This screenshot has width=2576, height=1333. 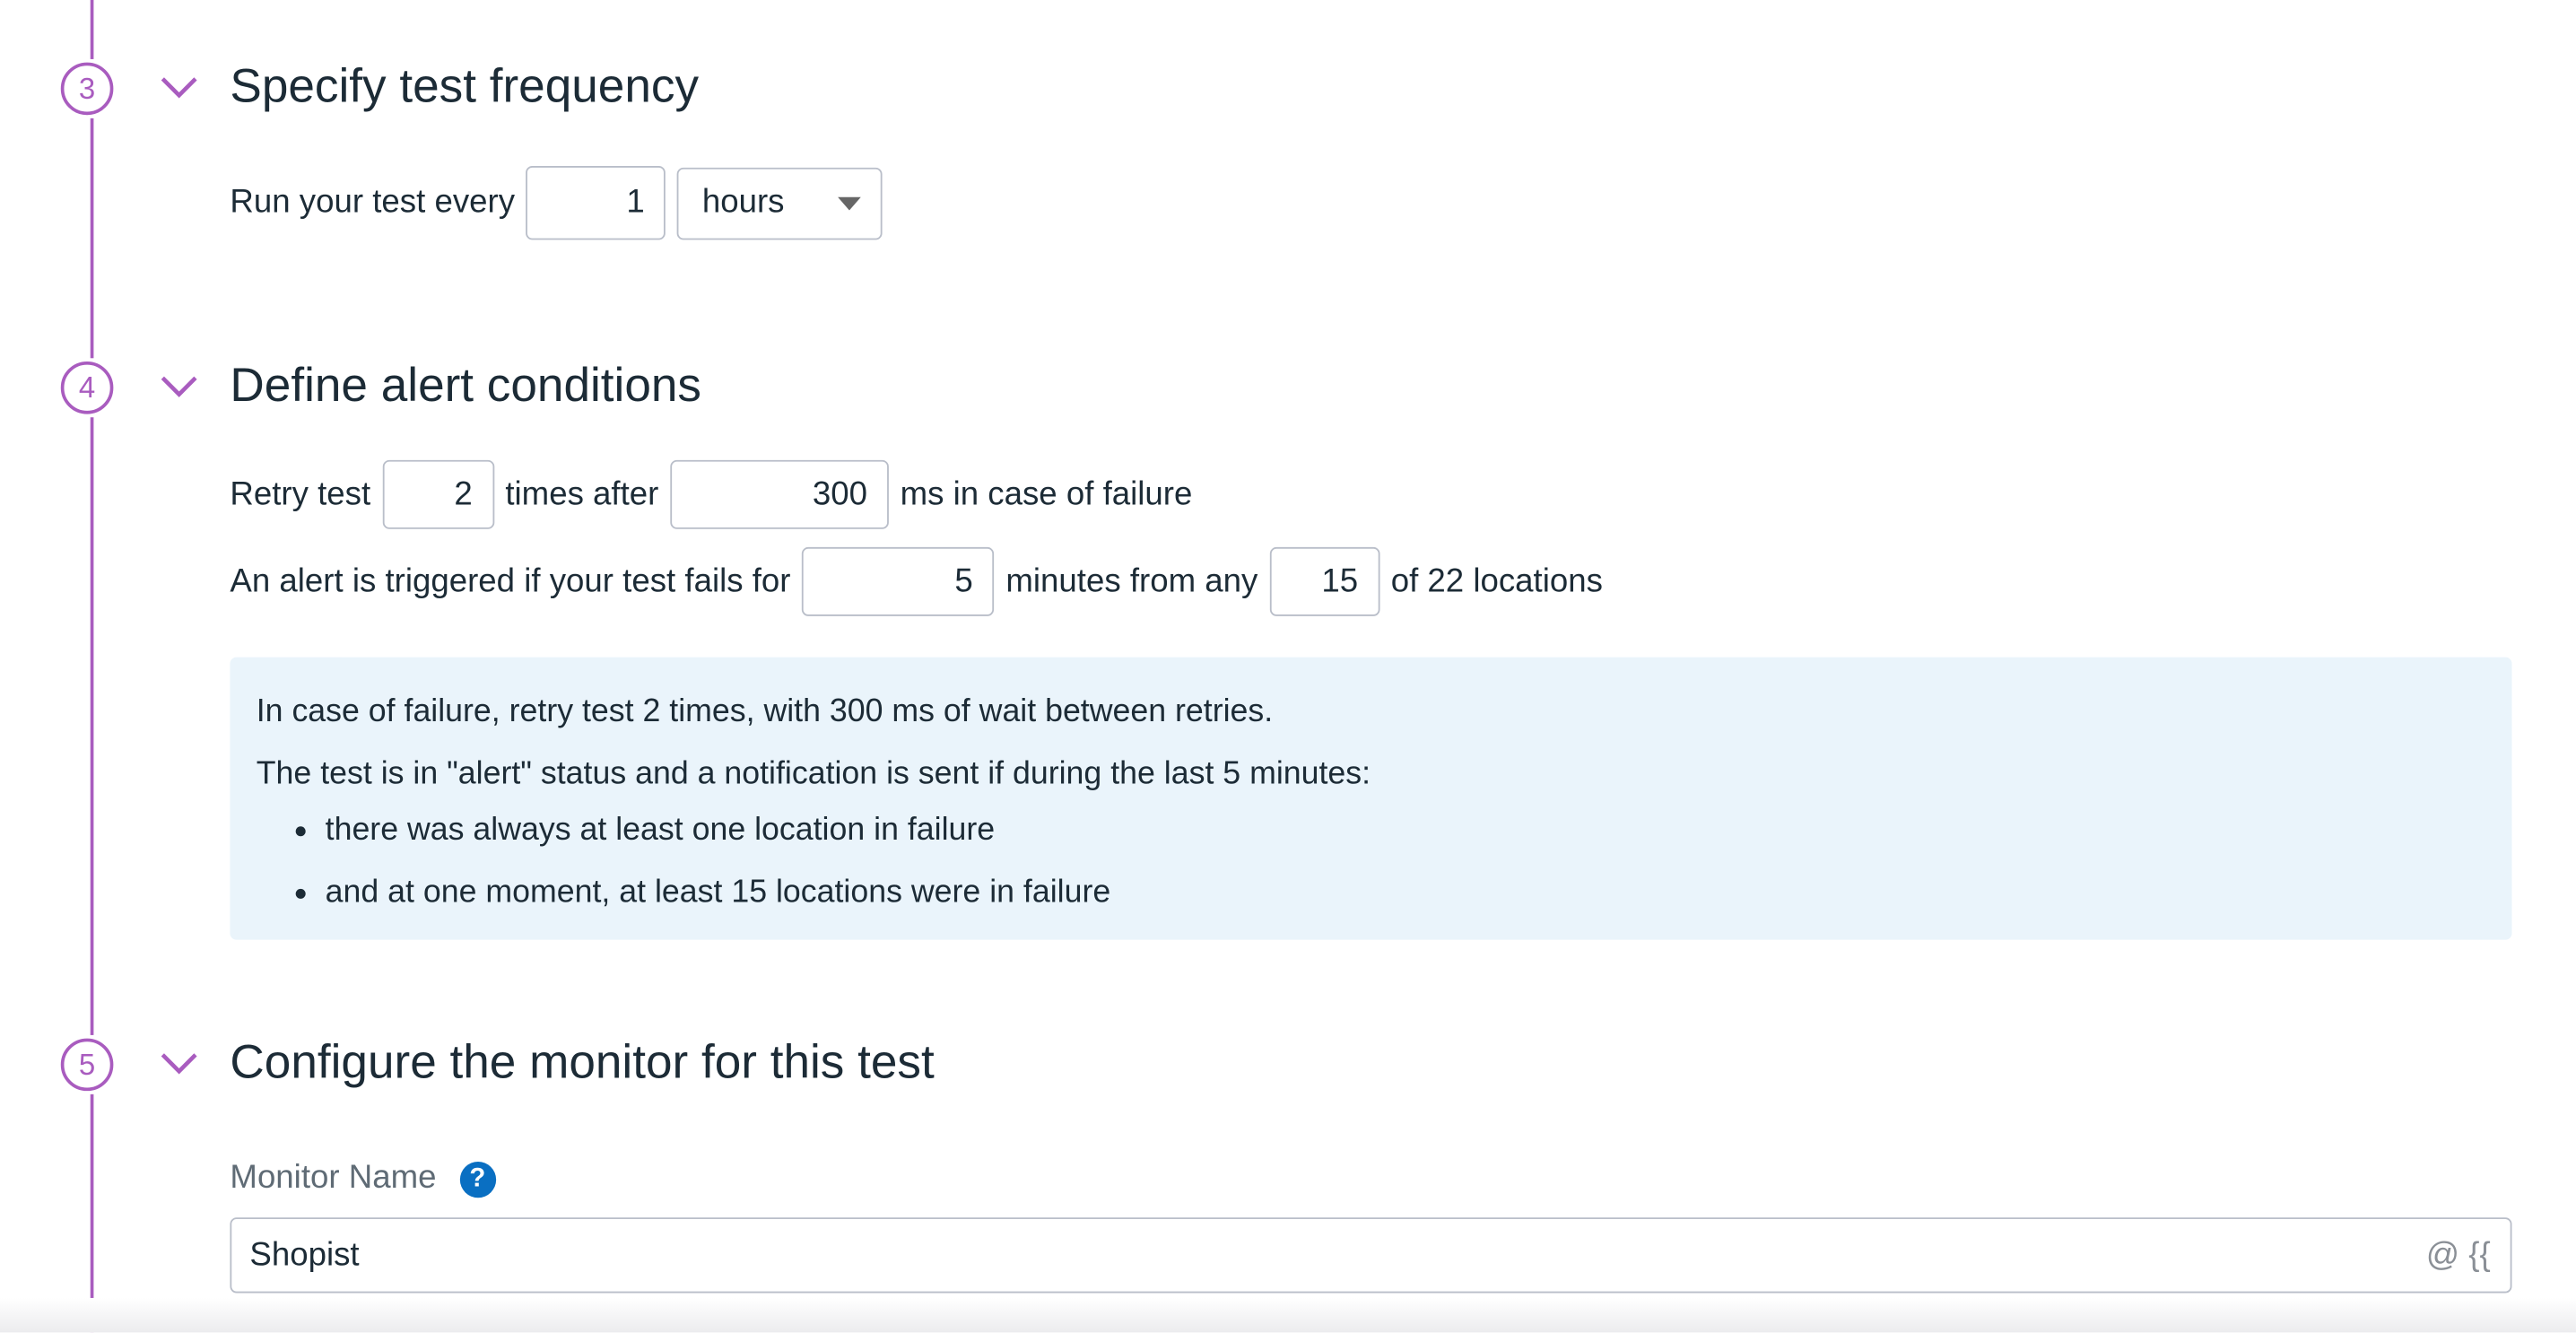 What do you see at coordinates (304, 1254) in the screenshot?
I see `monitor-name-value: Shopist` at bounding box center [304, 1254].